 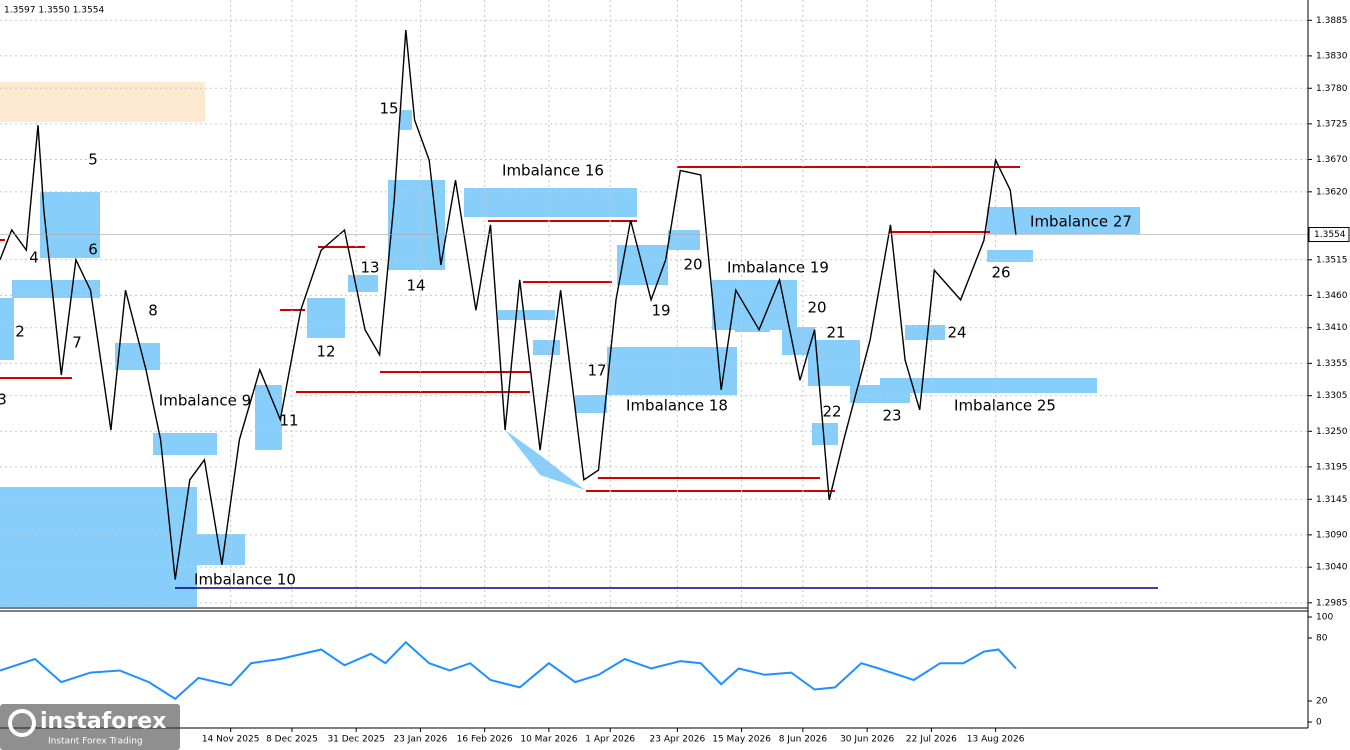 I want to click on y-tick-label: 1.3830, so click(x=1332, y=56).